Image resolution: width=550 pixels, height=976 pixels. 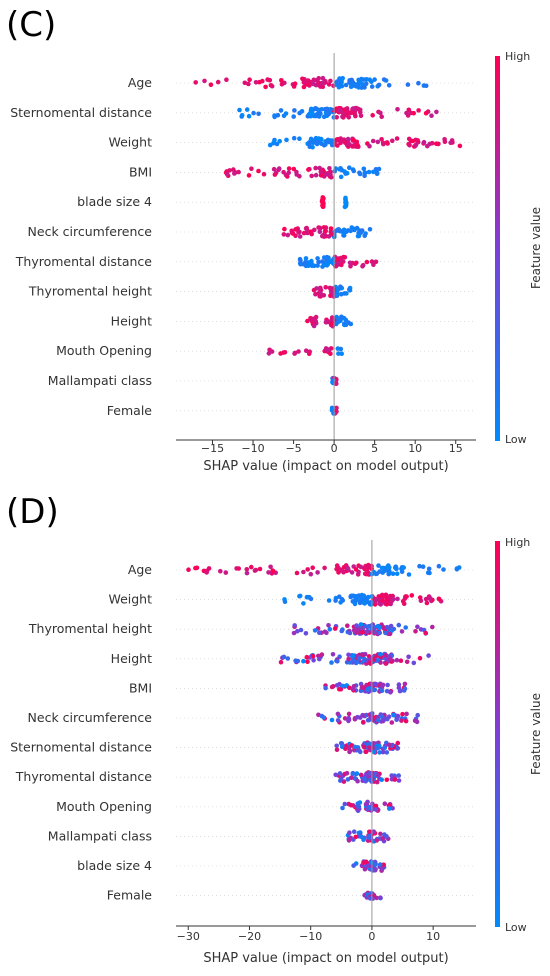 I want to click on x-tick-label: −15, so click(x=212, y=448).